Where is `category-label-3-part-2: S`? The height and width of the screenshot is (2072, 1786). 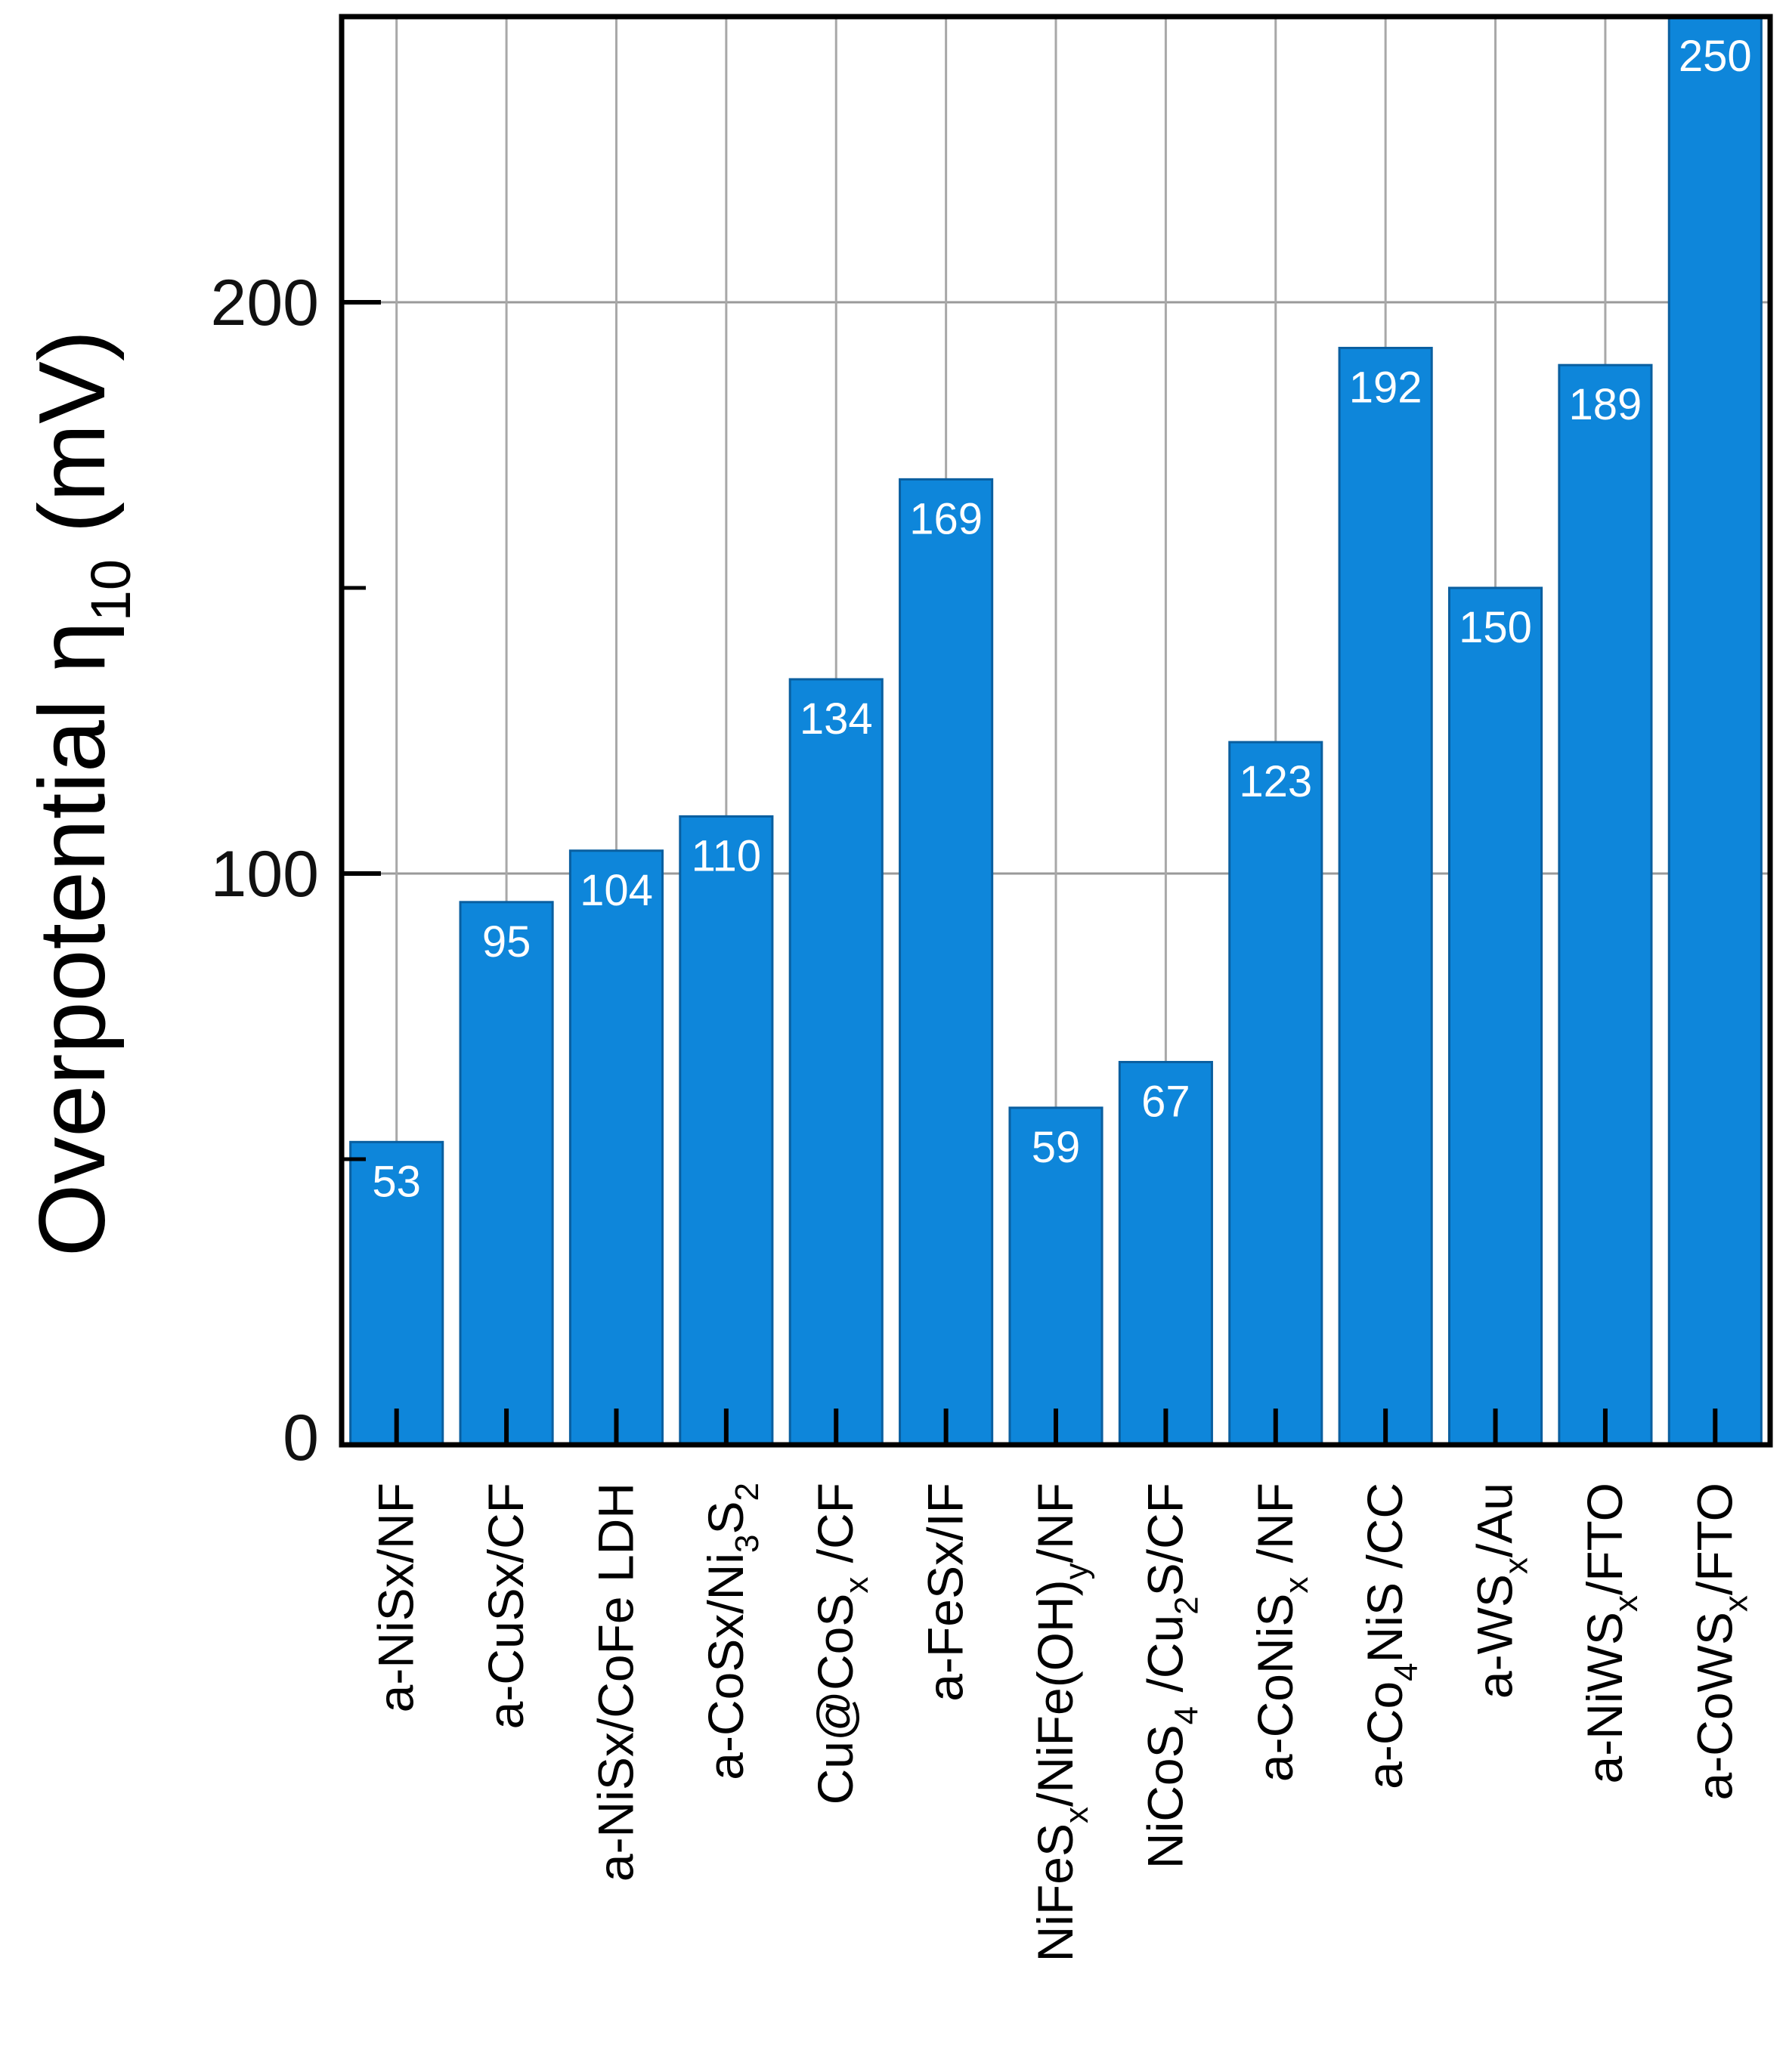 category-label-3-part-2: S is located at coordinates (726, 1517).